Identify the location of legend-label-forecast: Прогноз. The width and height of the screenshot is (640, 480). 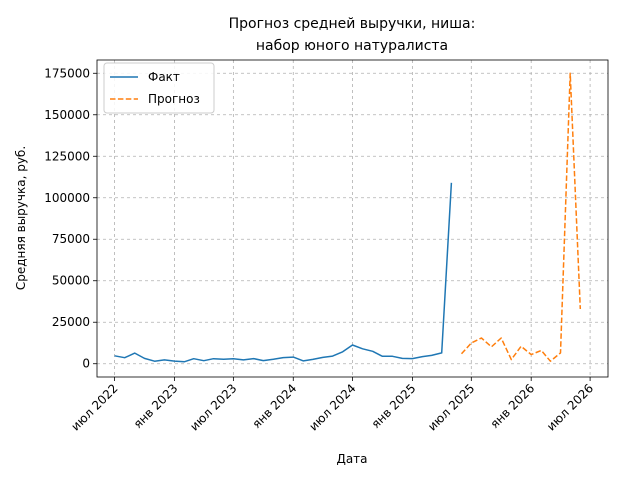
(174, 99).